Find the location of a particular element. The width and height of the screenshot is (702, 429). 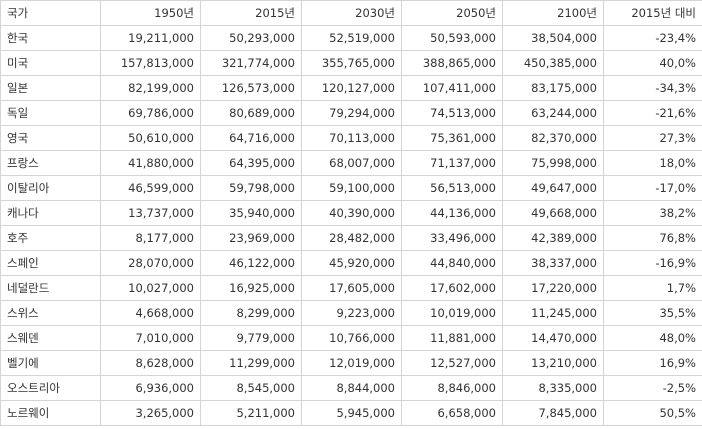

pop-2100-cell: 42,389,000 is located at coordinates (553, 238).